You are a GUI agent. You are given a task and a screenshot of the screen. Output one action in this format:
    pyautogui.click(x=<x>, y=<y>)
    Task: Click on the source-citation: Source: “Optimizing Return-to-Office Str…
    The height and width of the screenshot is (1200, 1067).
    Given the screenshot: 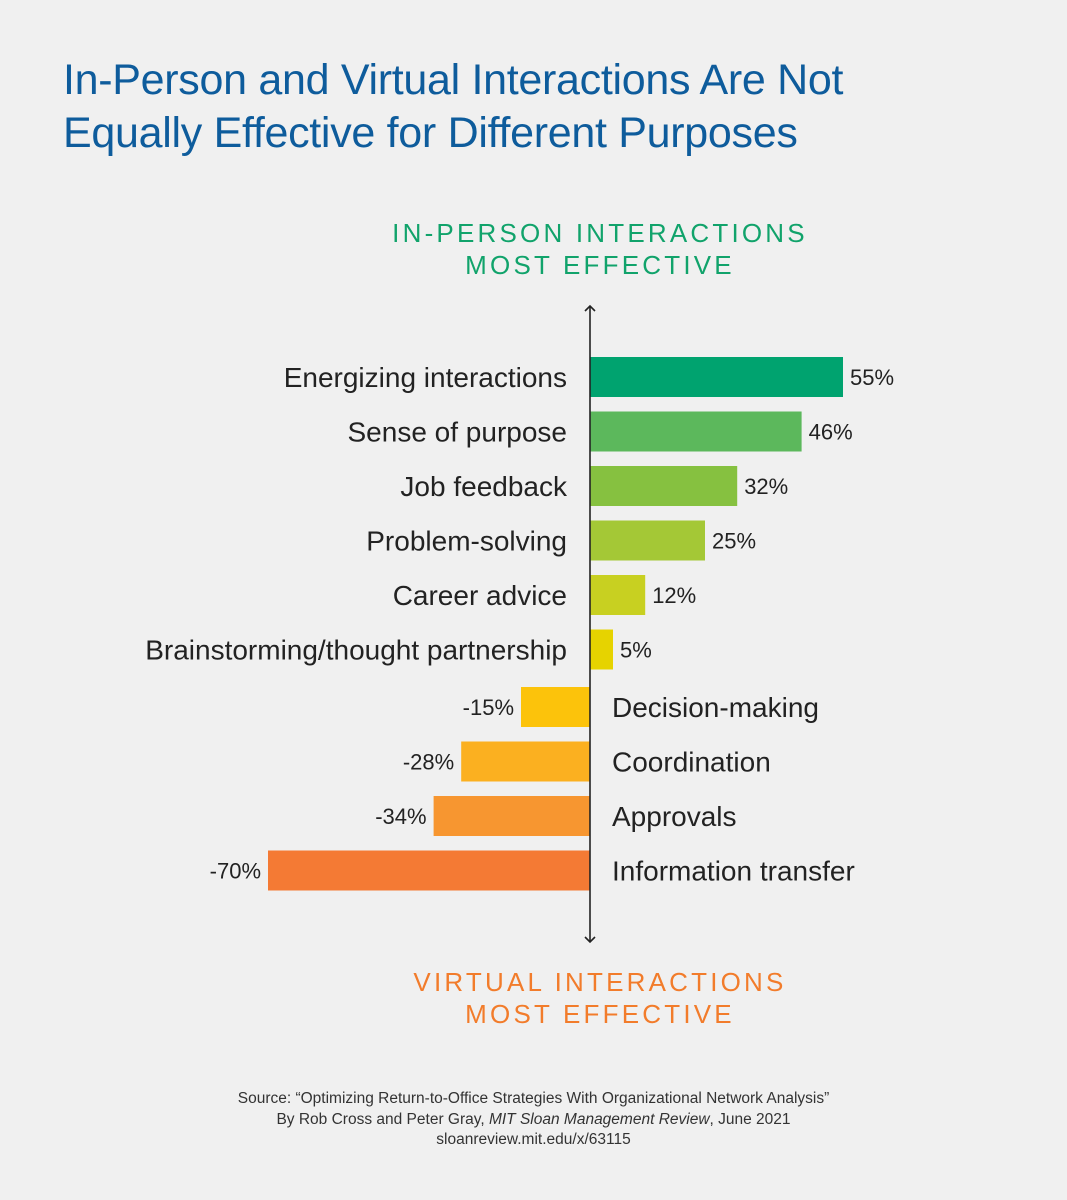 What is the action you would take?
    pyautogui.click(x=533, y=1120)
    